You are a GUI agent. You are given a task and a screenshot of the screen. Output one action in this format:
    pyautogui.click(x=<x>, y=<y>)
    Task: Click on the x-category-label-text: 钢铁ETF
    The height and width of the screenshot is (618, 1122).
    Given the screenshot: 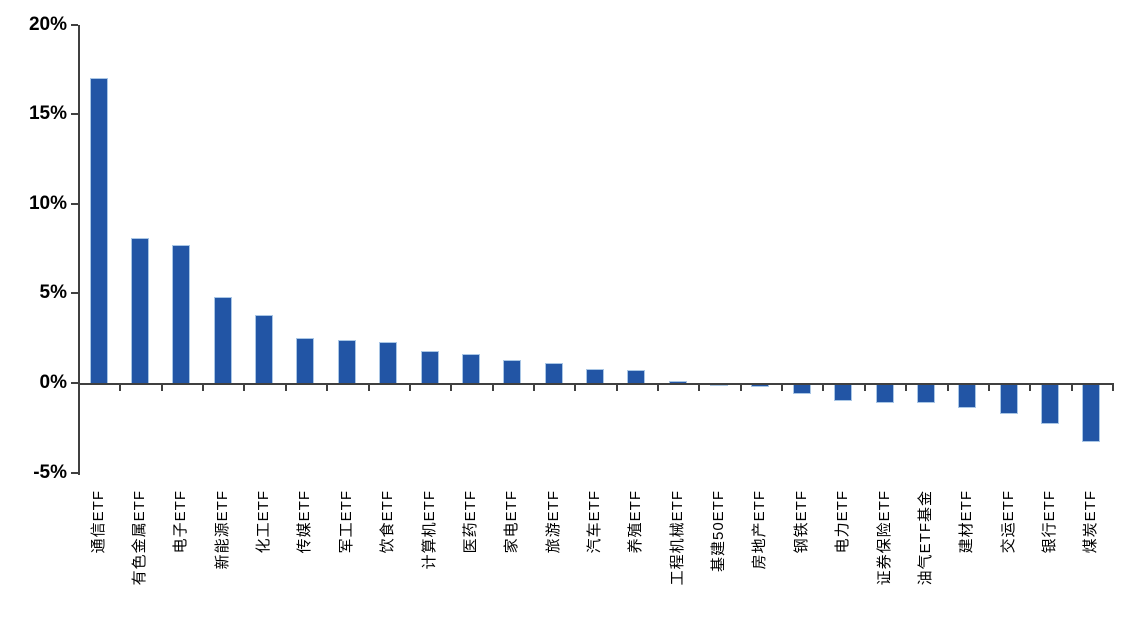 What is the action you would take?
    pyautogui.click(x=801, y=522)
    